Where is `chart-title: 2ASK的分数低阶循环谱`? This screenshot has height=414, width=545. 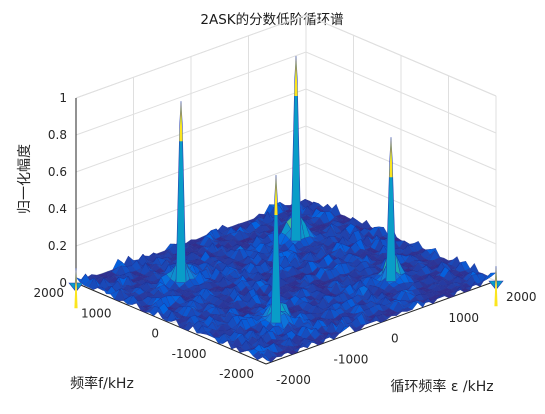 chart-title: 2ASK的分数低阶循环谱 is located at coordinates (271, 20).